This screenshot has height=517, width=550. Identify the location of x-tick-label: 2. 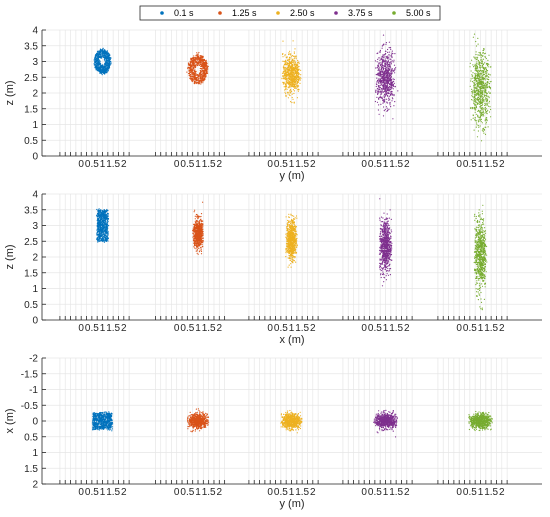
(313, 164).